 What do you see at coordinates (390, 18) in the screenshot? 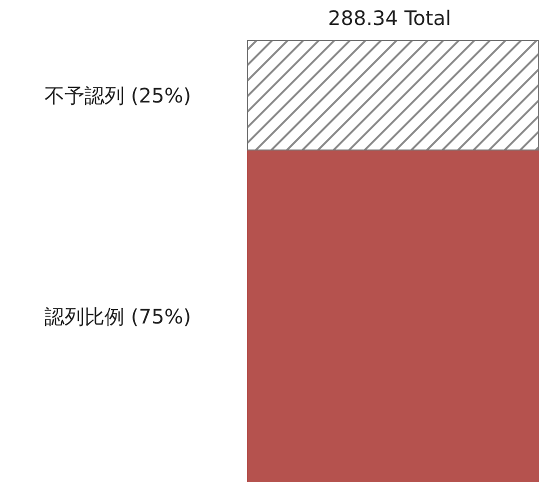
I see `text: 288.34 Total` at bounding box center [390, 18].